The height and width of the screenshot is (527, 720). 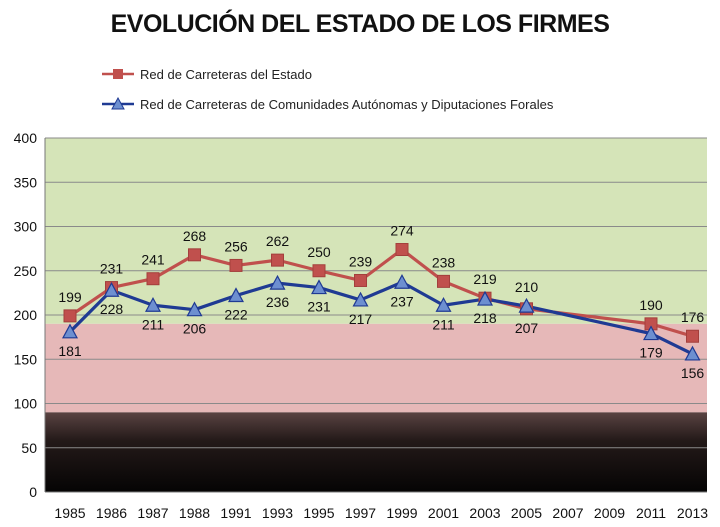 I want to click on x-tick-label: 1988, so click(x=194, y=513).